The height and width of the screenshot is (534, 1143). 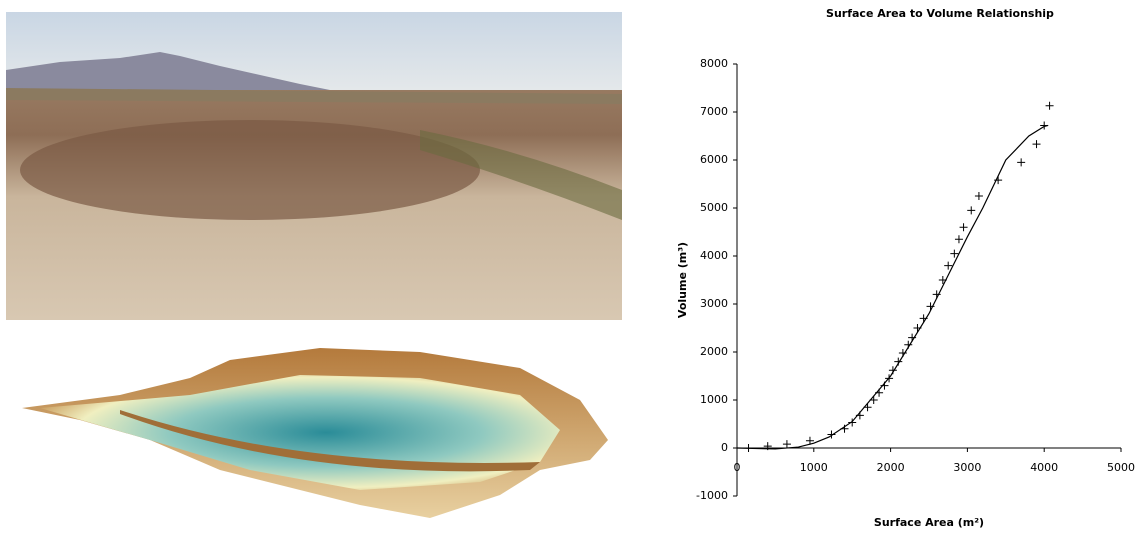 I want to click on x-tick-label: 2000, so click(x=891, y=467).